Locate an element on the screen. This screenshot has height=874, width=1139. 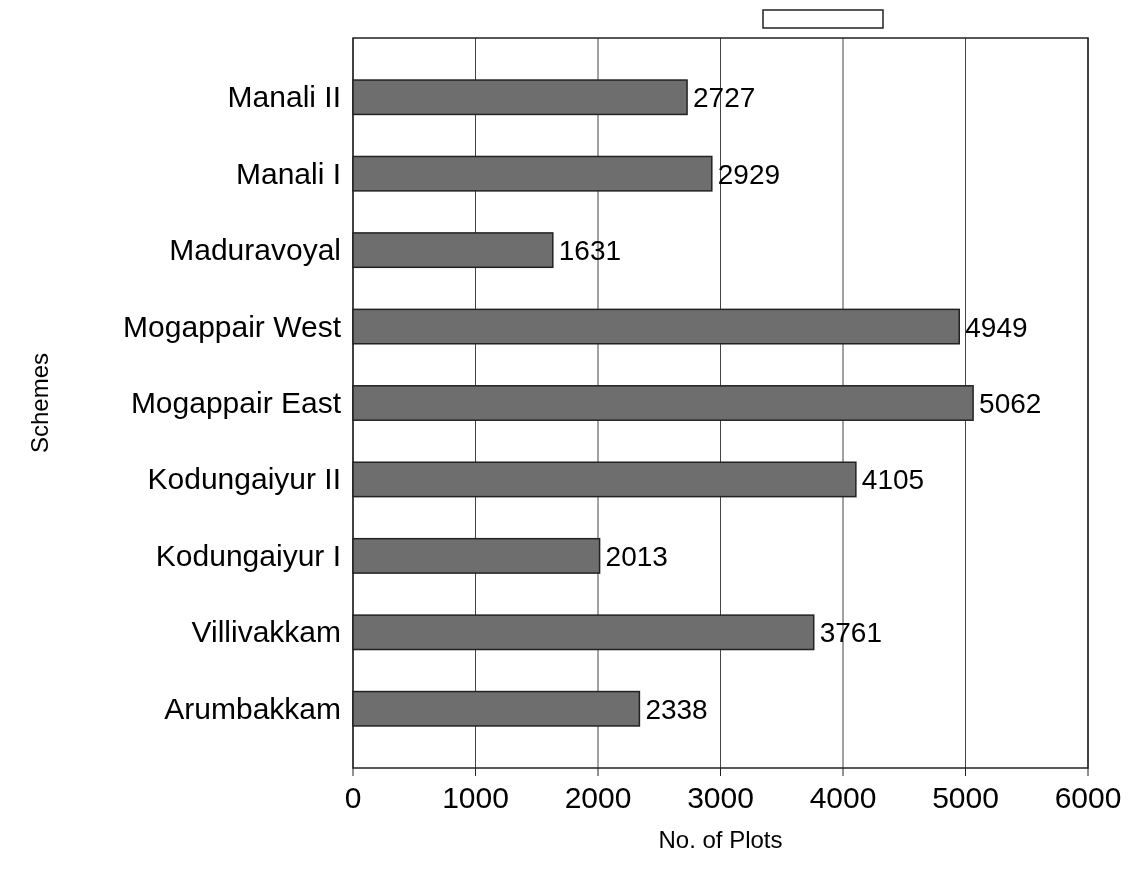
x-tick-label: 0 is located at coordinates (353, 797).